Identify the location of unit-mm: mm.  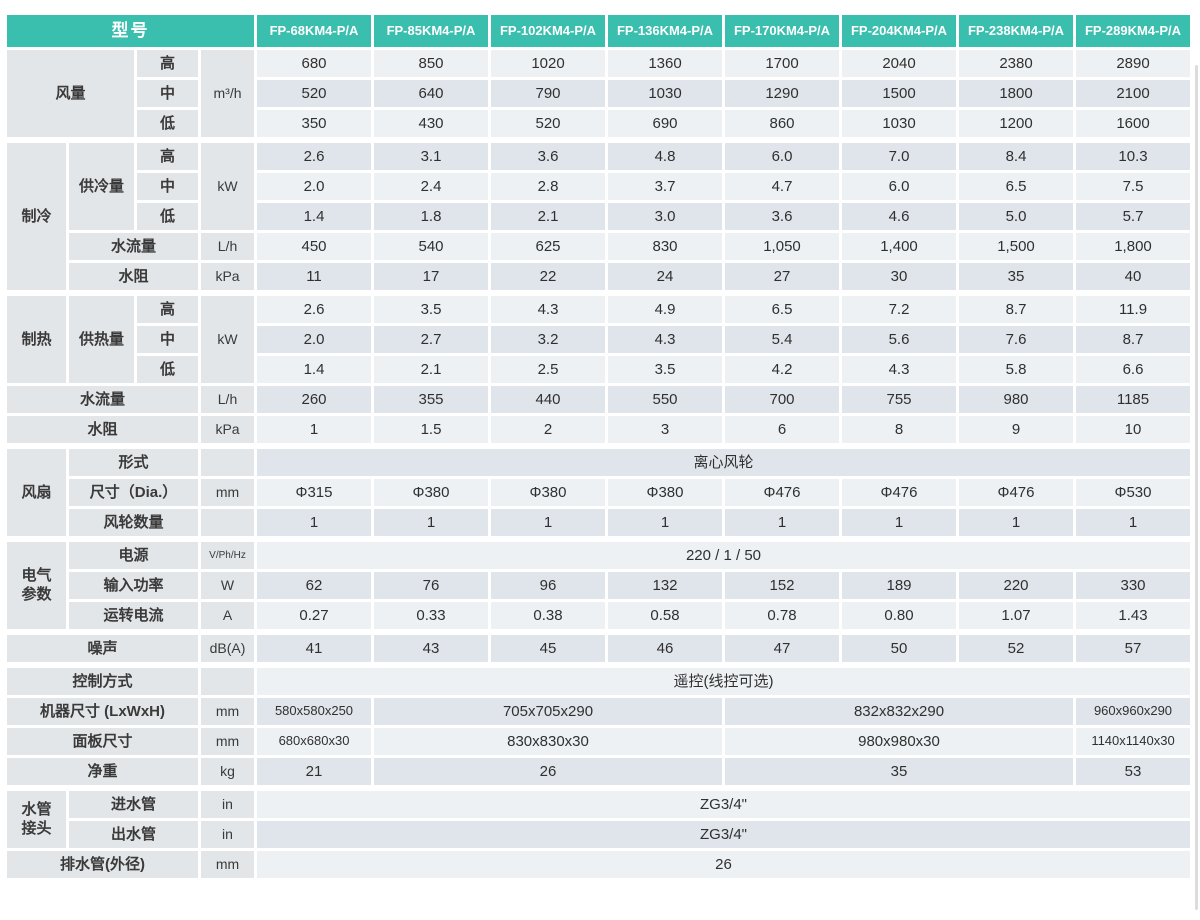
(227, 864).